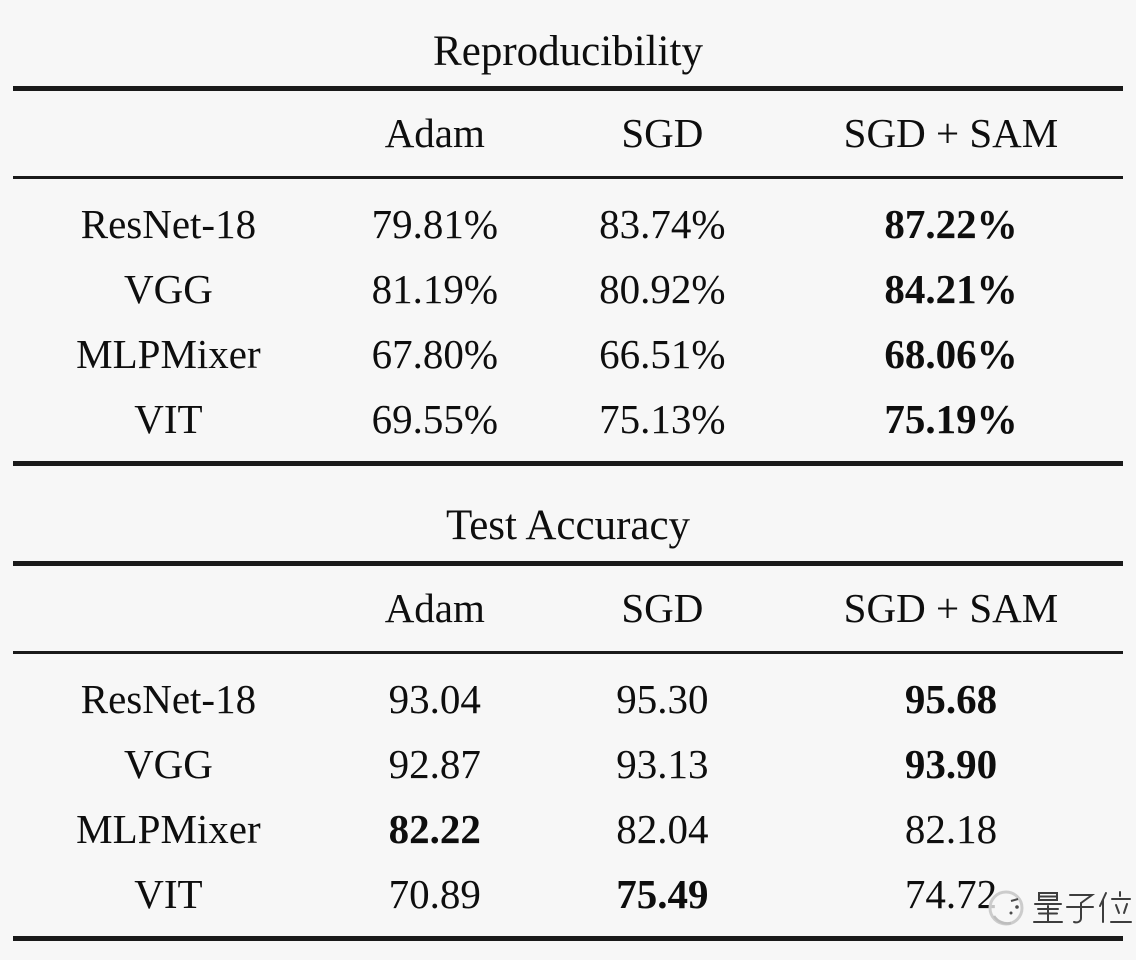 The image size is (1136, 960). I want to click on table-cell: 93.90, so click(951, 764).